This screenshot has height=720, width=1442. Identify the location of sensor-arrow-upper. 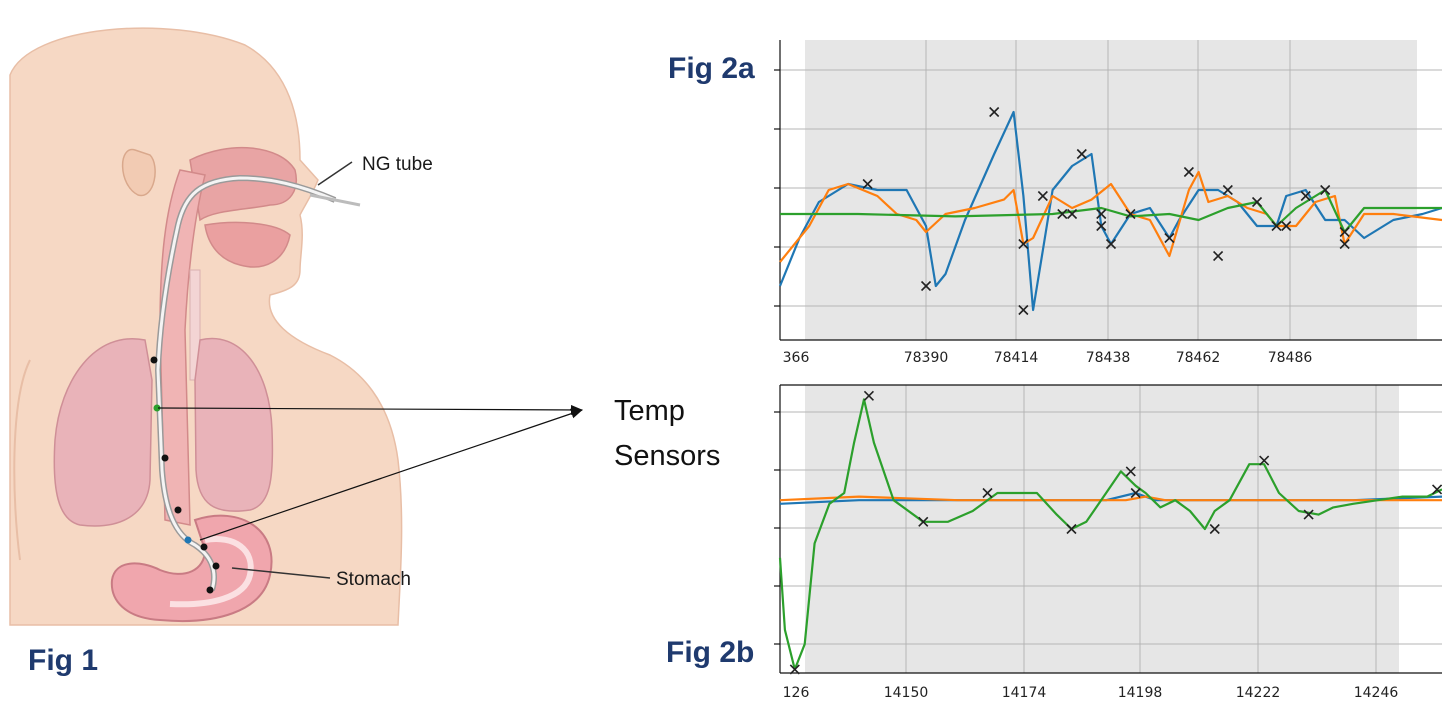
(370, 409).